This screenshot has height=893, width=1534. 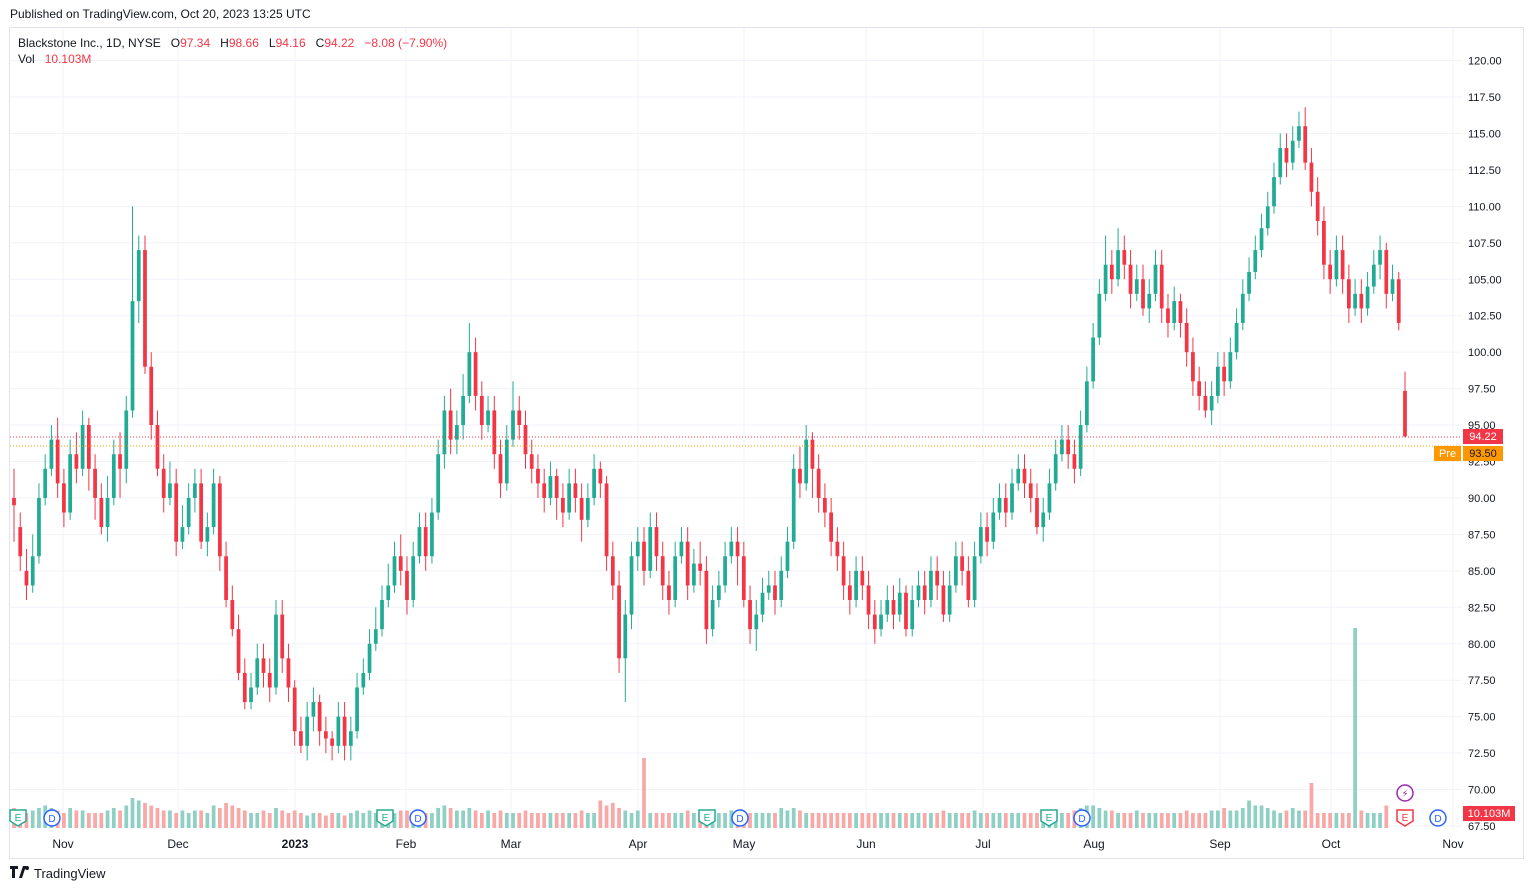 I want to click on symbol-title: Blackstone Inc., 1D, NYSE, so click(x=89, y=43).